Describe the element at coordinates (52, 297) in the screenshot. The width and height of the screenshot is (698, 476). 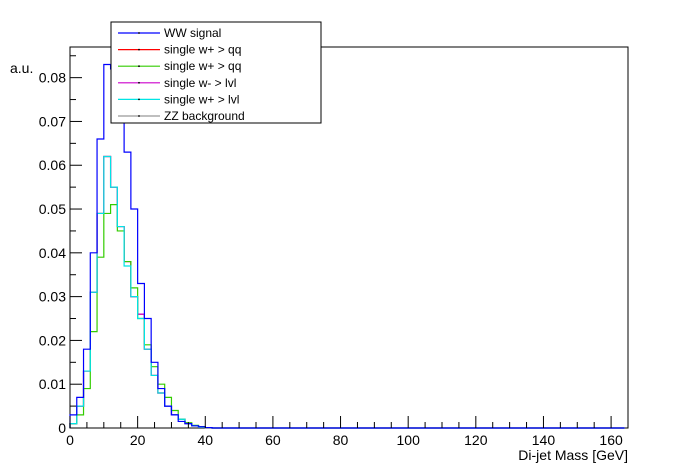
I see `y-tick-label: 0.03` at that location.